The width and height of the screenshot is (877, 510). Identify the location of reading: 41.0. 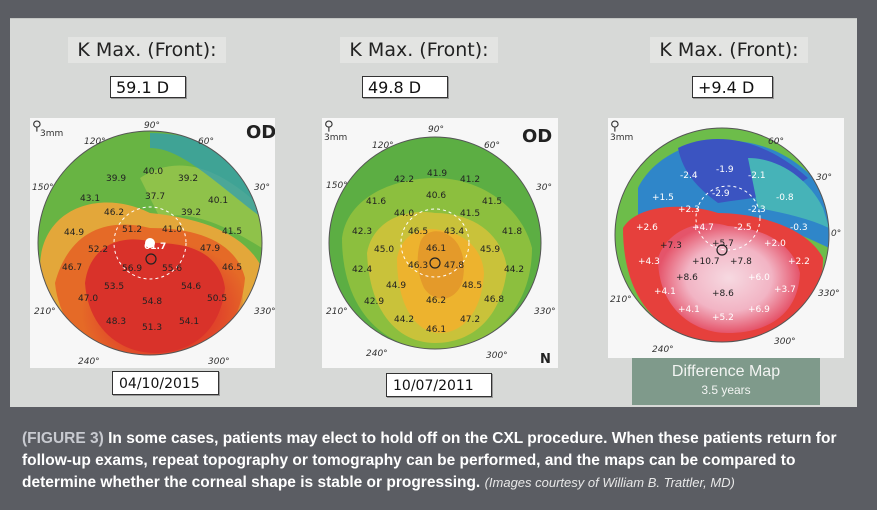
(172, 230).